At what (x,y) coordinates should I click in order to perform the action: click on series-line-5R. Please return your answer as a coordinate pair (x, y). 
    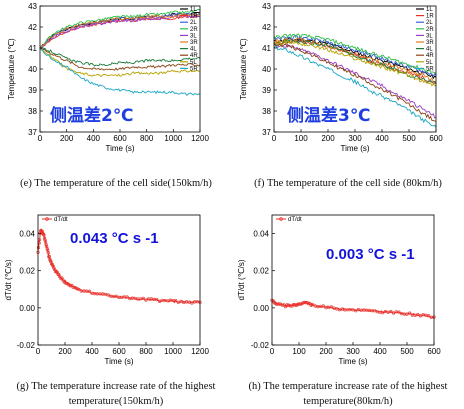
    Looking at the image, I should click on (355, 87).